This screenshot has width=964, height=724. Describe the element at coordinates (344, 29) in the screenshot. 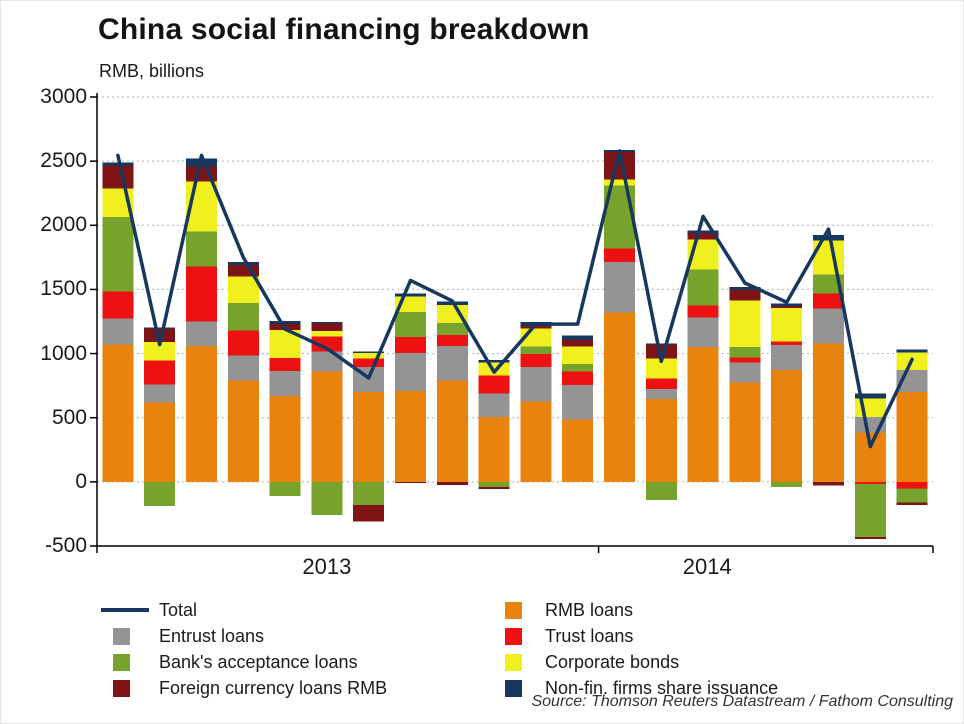

I see `chart-title: China social financing breakdown` at that location.